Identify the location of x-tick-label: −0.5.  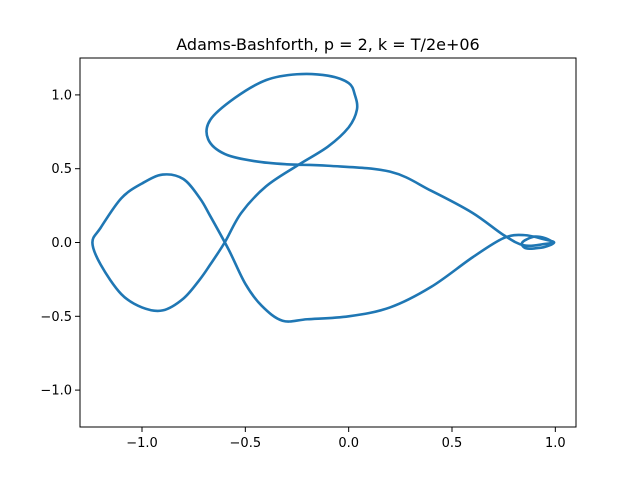
(246, 443).